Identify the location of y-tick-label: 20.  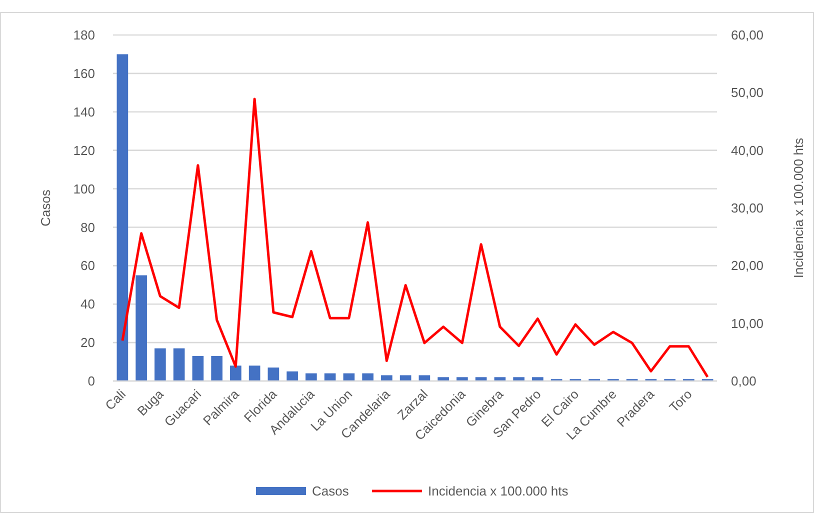
(87, 342).